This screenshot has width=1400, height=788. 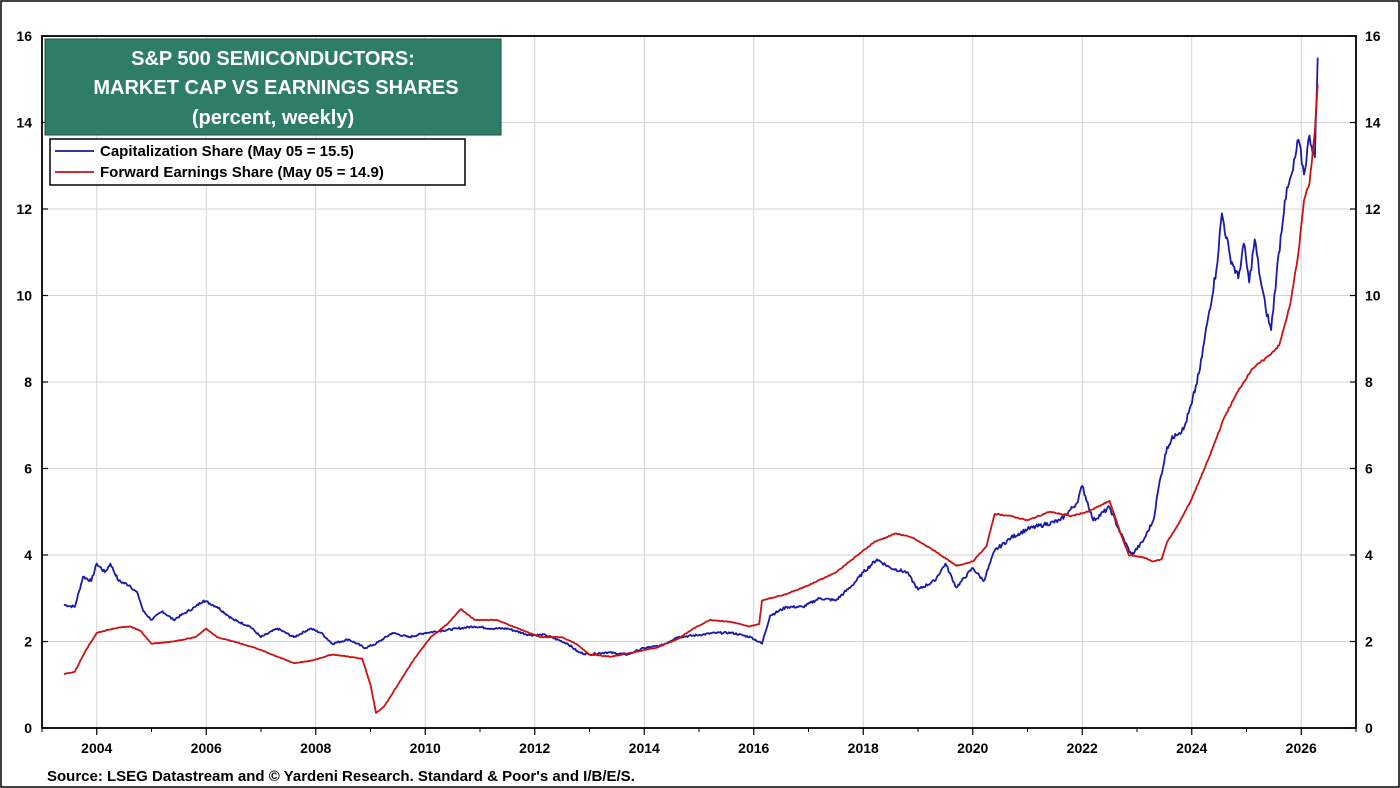 I want to click on x-tick-label: 2010, so click(x=425, y=748).